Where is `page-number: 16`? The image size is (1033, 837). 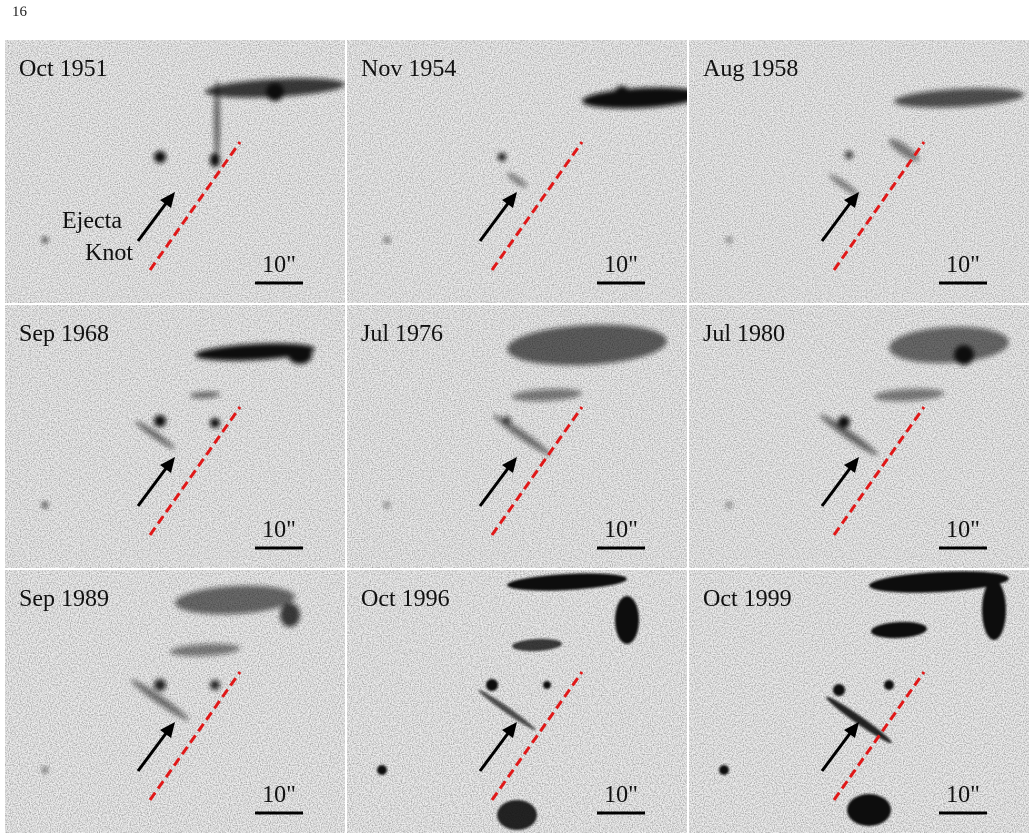 page-number: 16 is located at coordinates (19, 12).